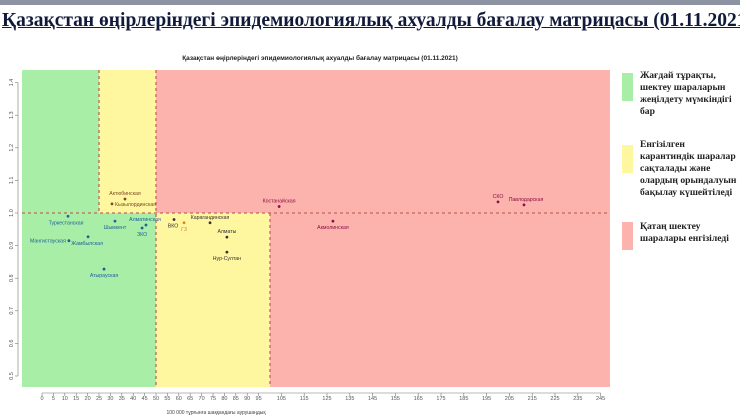  I want to click on x-tick-label: 0, so click(41, 399).